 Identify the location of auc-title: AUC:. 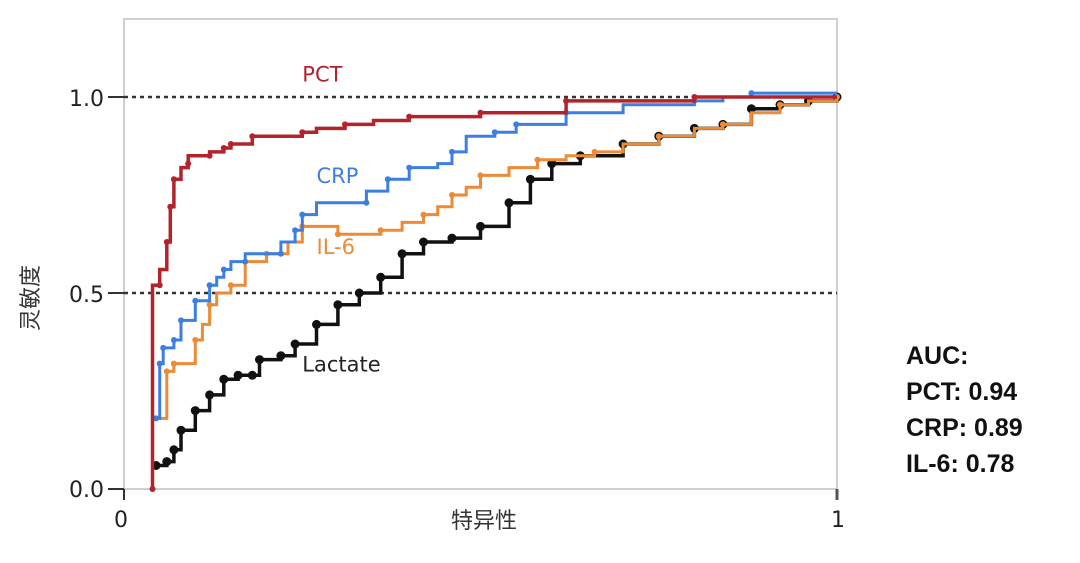
(937, 356).